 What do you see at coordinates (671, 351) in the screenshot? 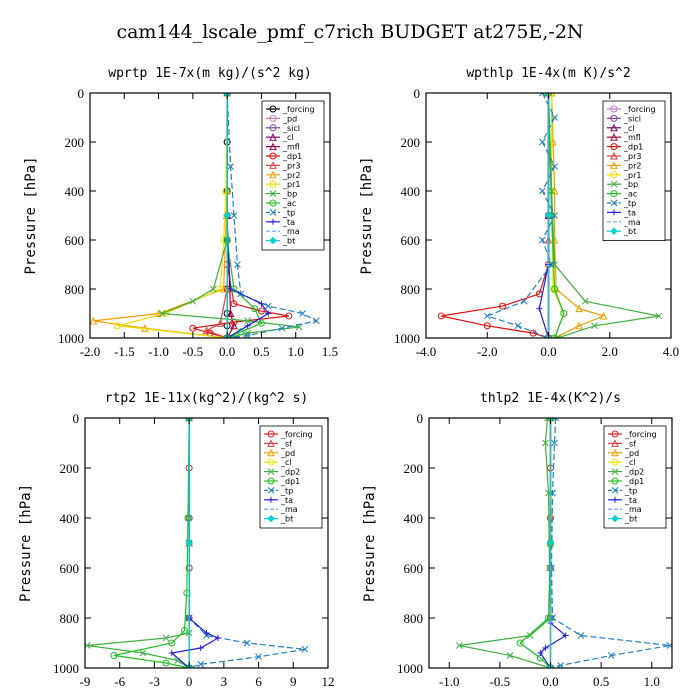
I see `x-tick-label: 4.0` at bounding box center [671, 351].